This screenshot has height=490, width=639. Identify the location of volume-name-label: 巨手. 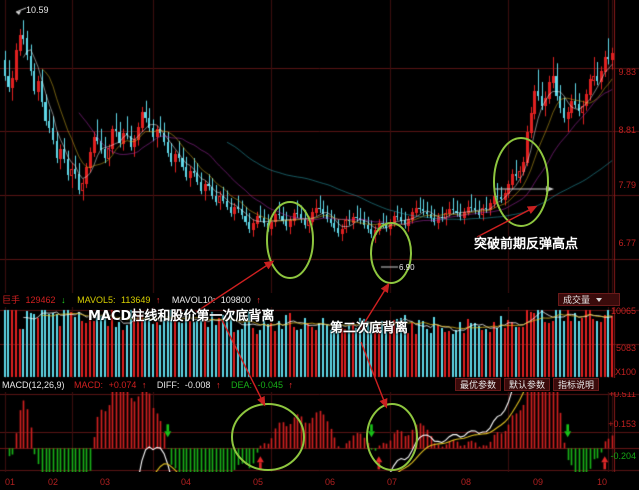
(11, 300).